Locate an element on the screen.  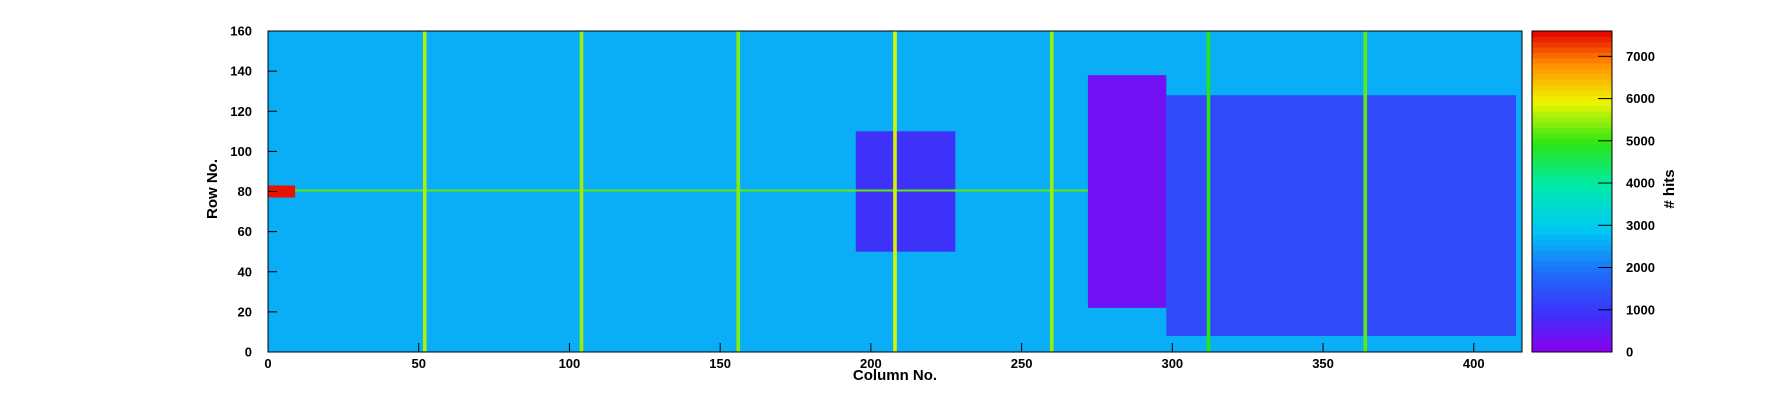
x-axis: 0 50 100 150 200 250 300 350 400 is located at coordinates (874, 357).